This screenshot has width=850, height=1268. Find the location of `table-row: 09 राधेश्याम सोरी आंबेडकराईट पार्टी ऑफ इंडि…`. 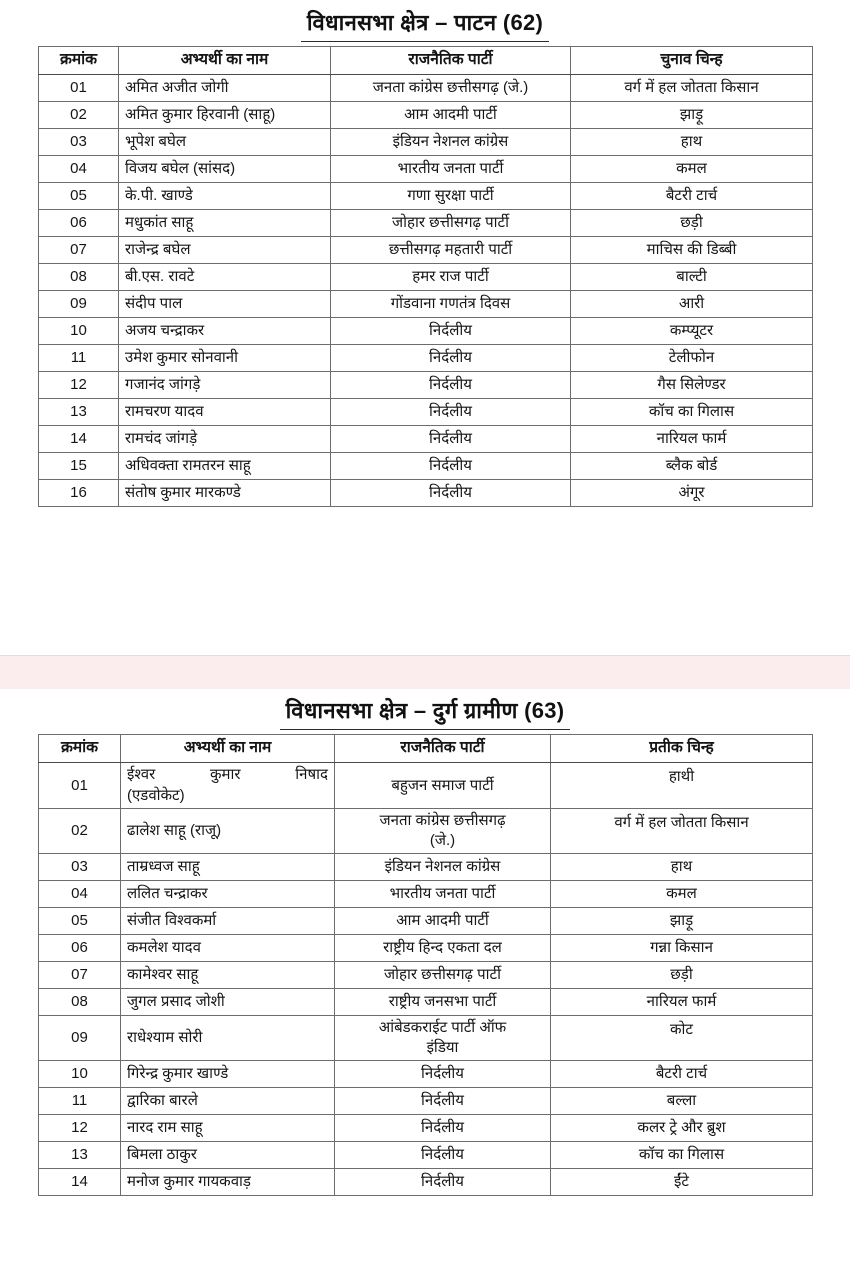

table-row: 09 राधेश्याम सोरी आंबेडकराईट पार्टी ऑफ इंडि… is located at coordinates (425, 1038).